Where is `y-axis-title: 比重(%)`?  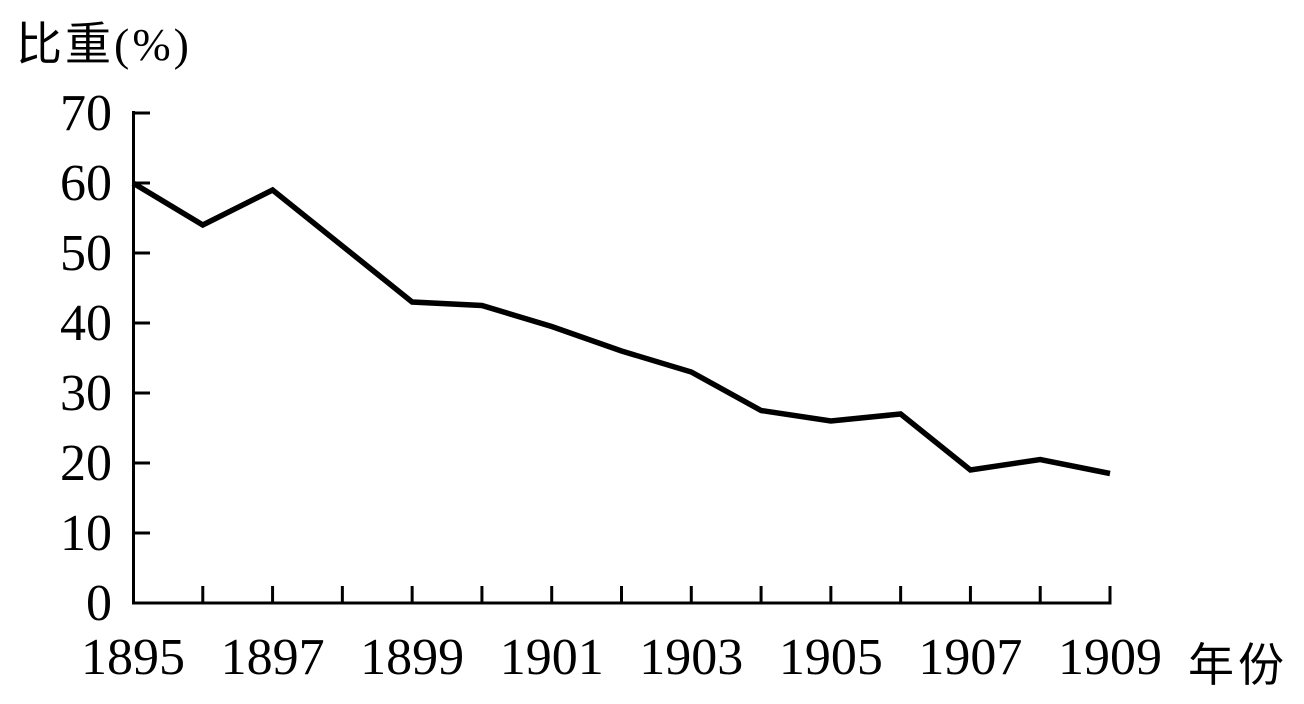
y-axis-title: 比重(%) is located at coordinates (104, 44).